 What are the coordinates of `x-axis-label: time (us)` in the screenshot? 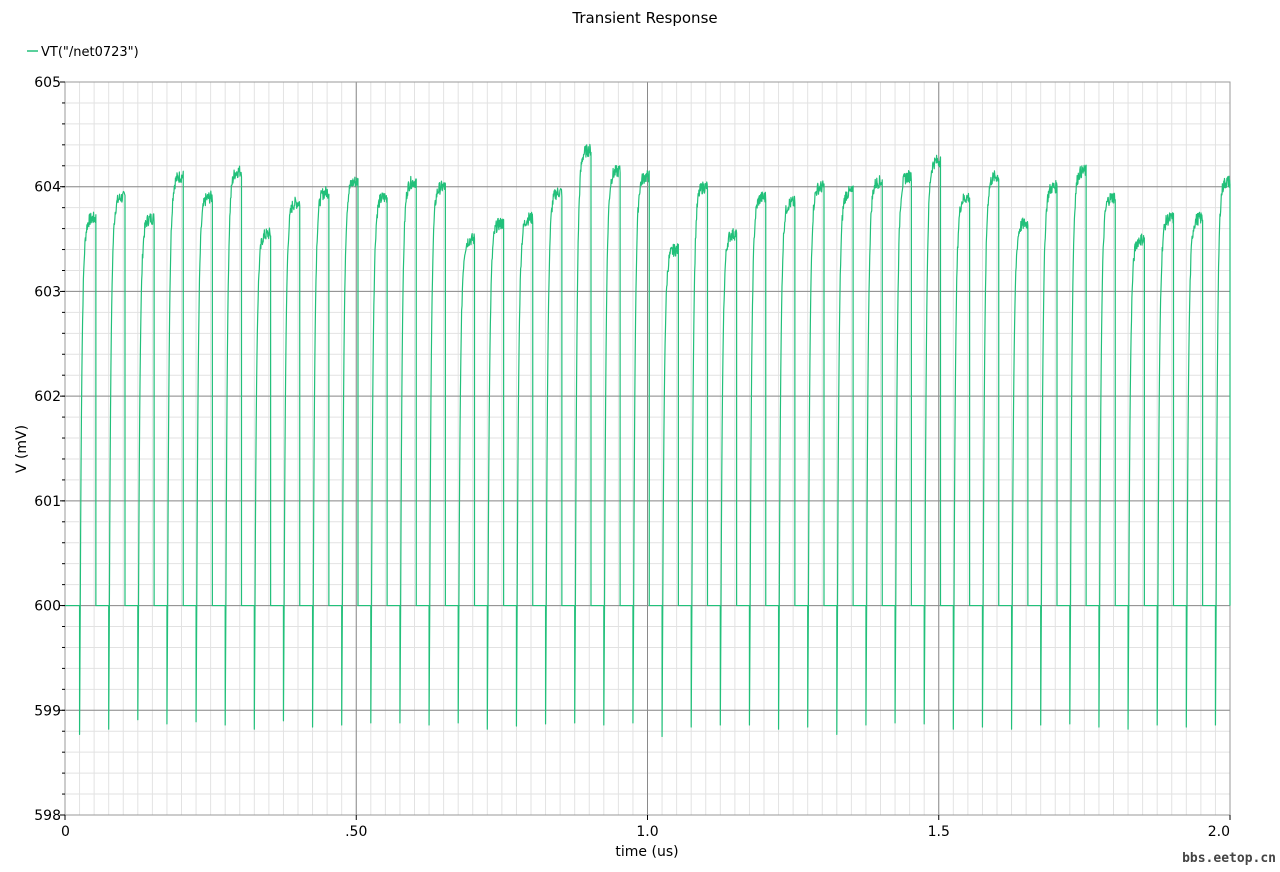 It's located at (646, 852).